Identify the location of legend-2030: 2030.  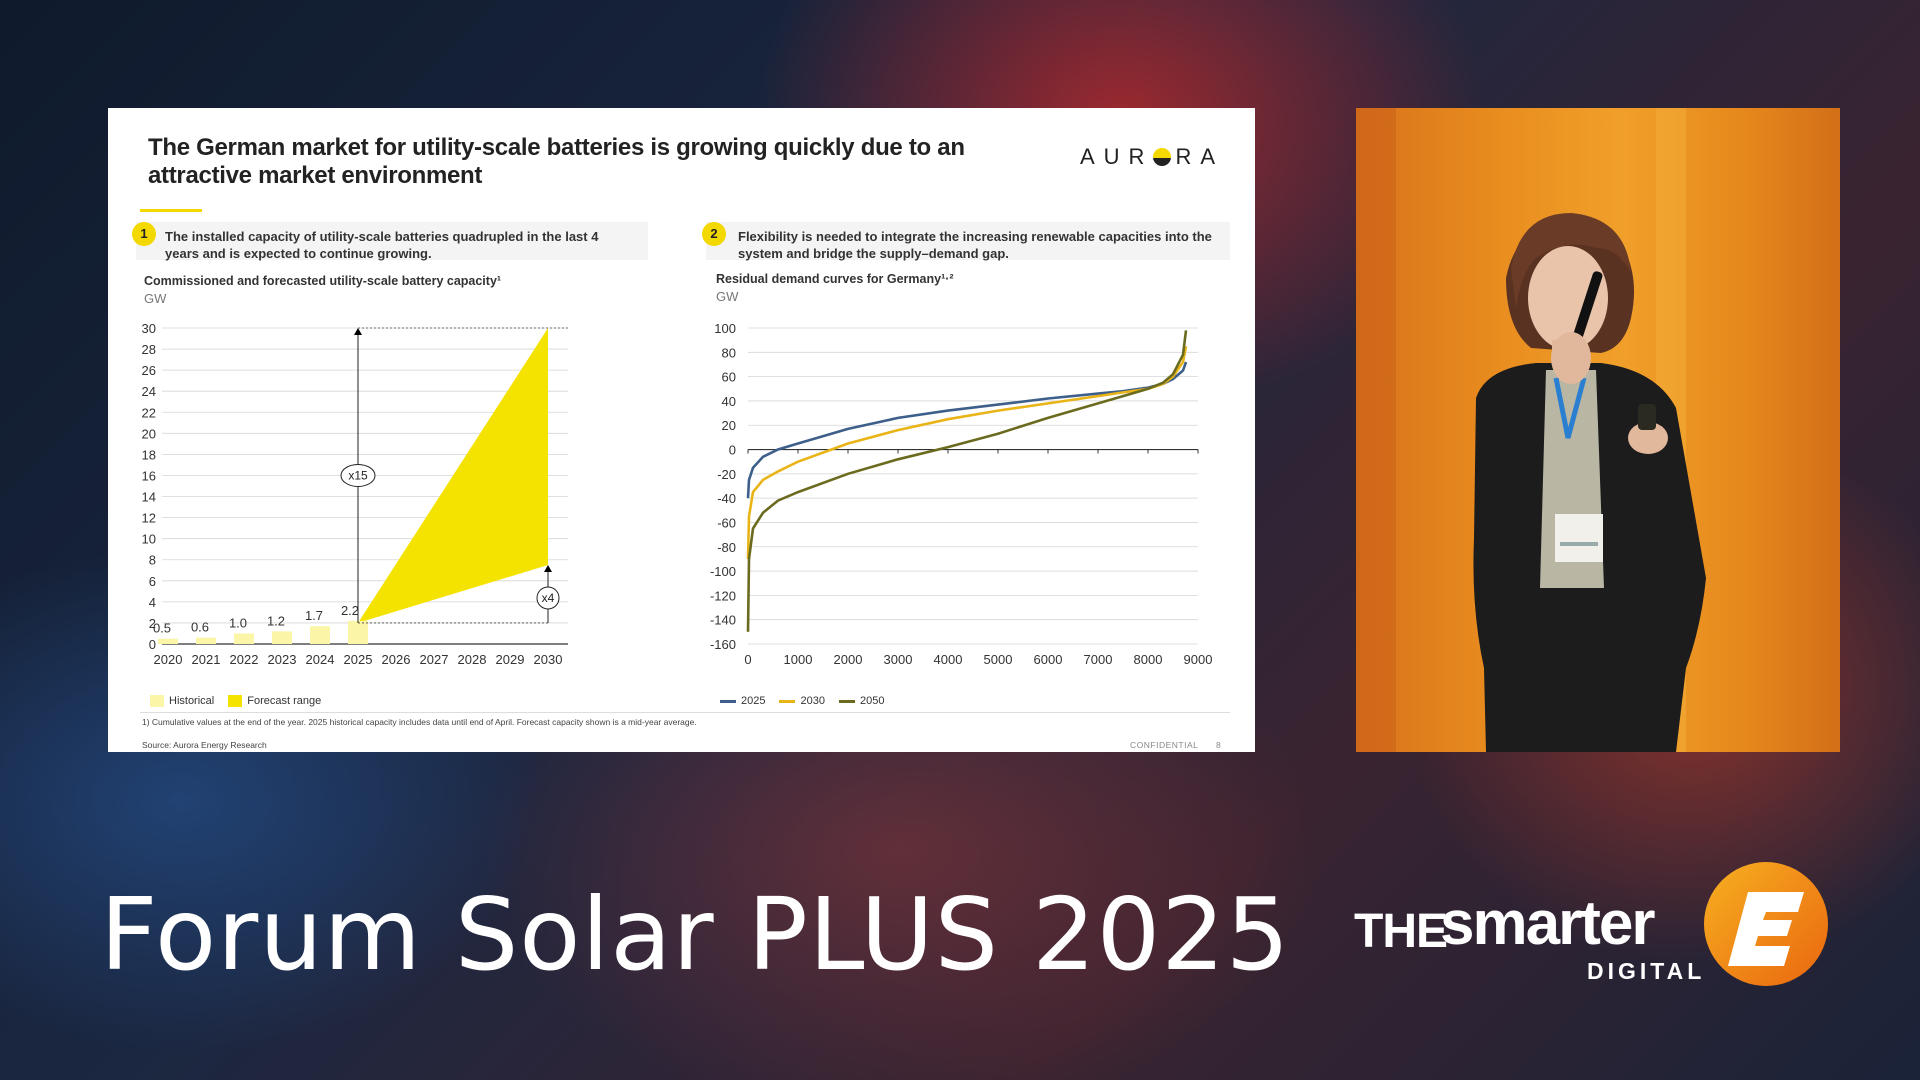
(802, 701).